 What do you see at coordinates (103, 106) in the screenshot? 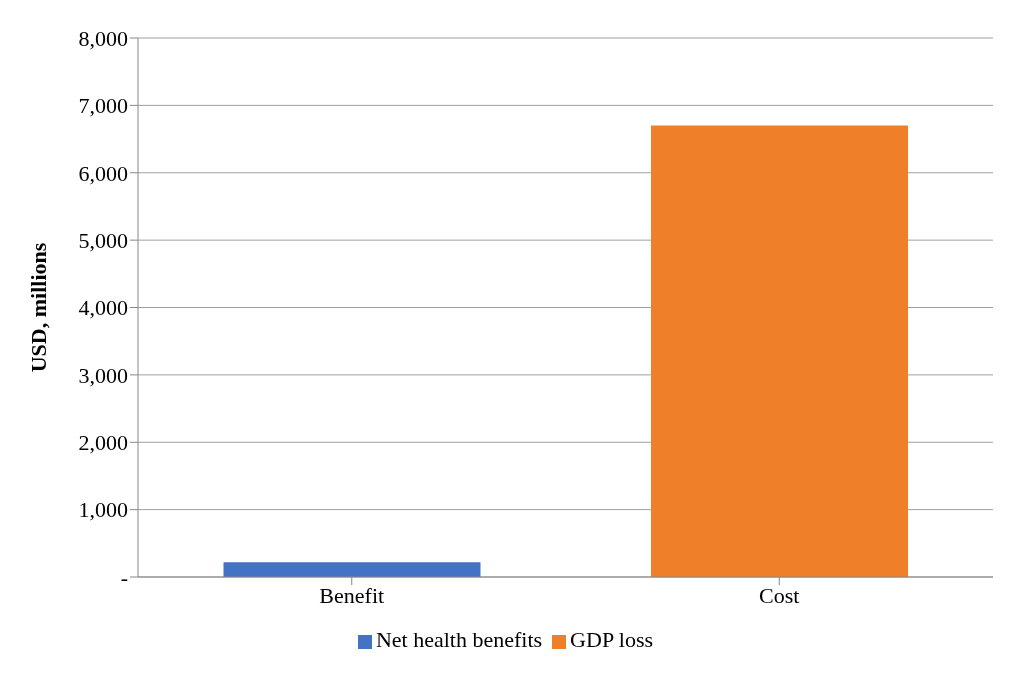
I see `y-tick-label: 7,000` at bounding box center [103, 106].